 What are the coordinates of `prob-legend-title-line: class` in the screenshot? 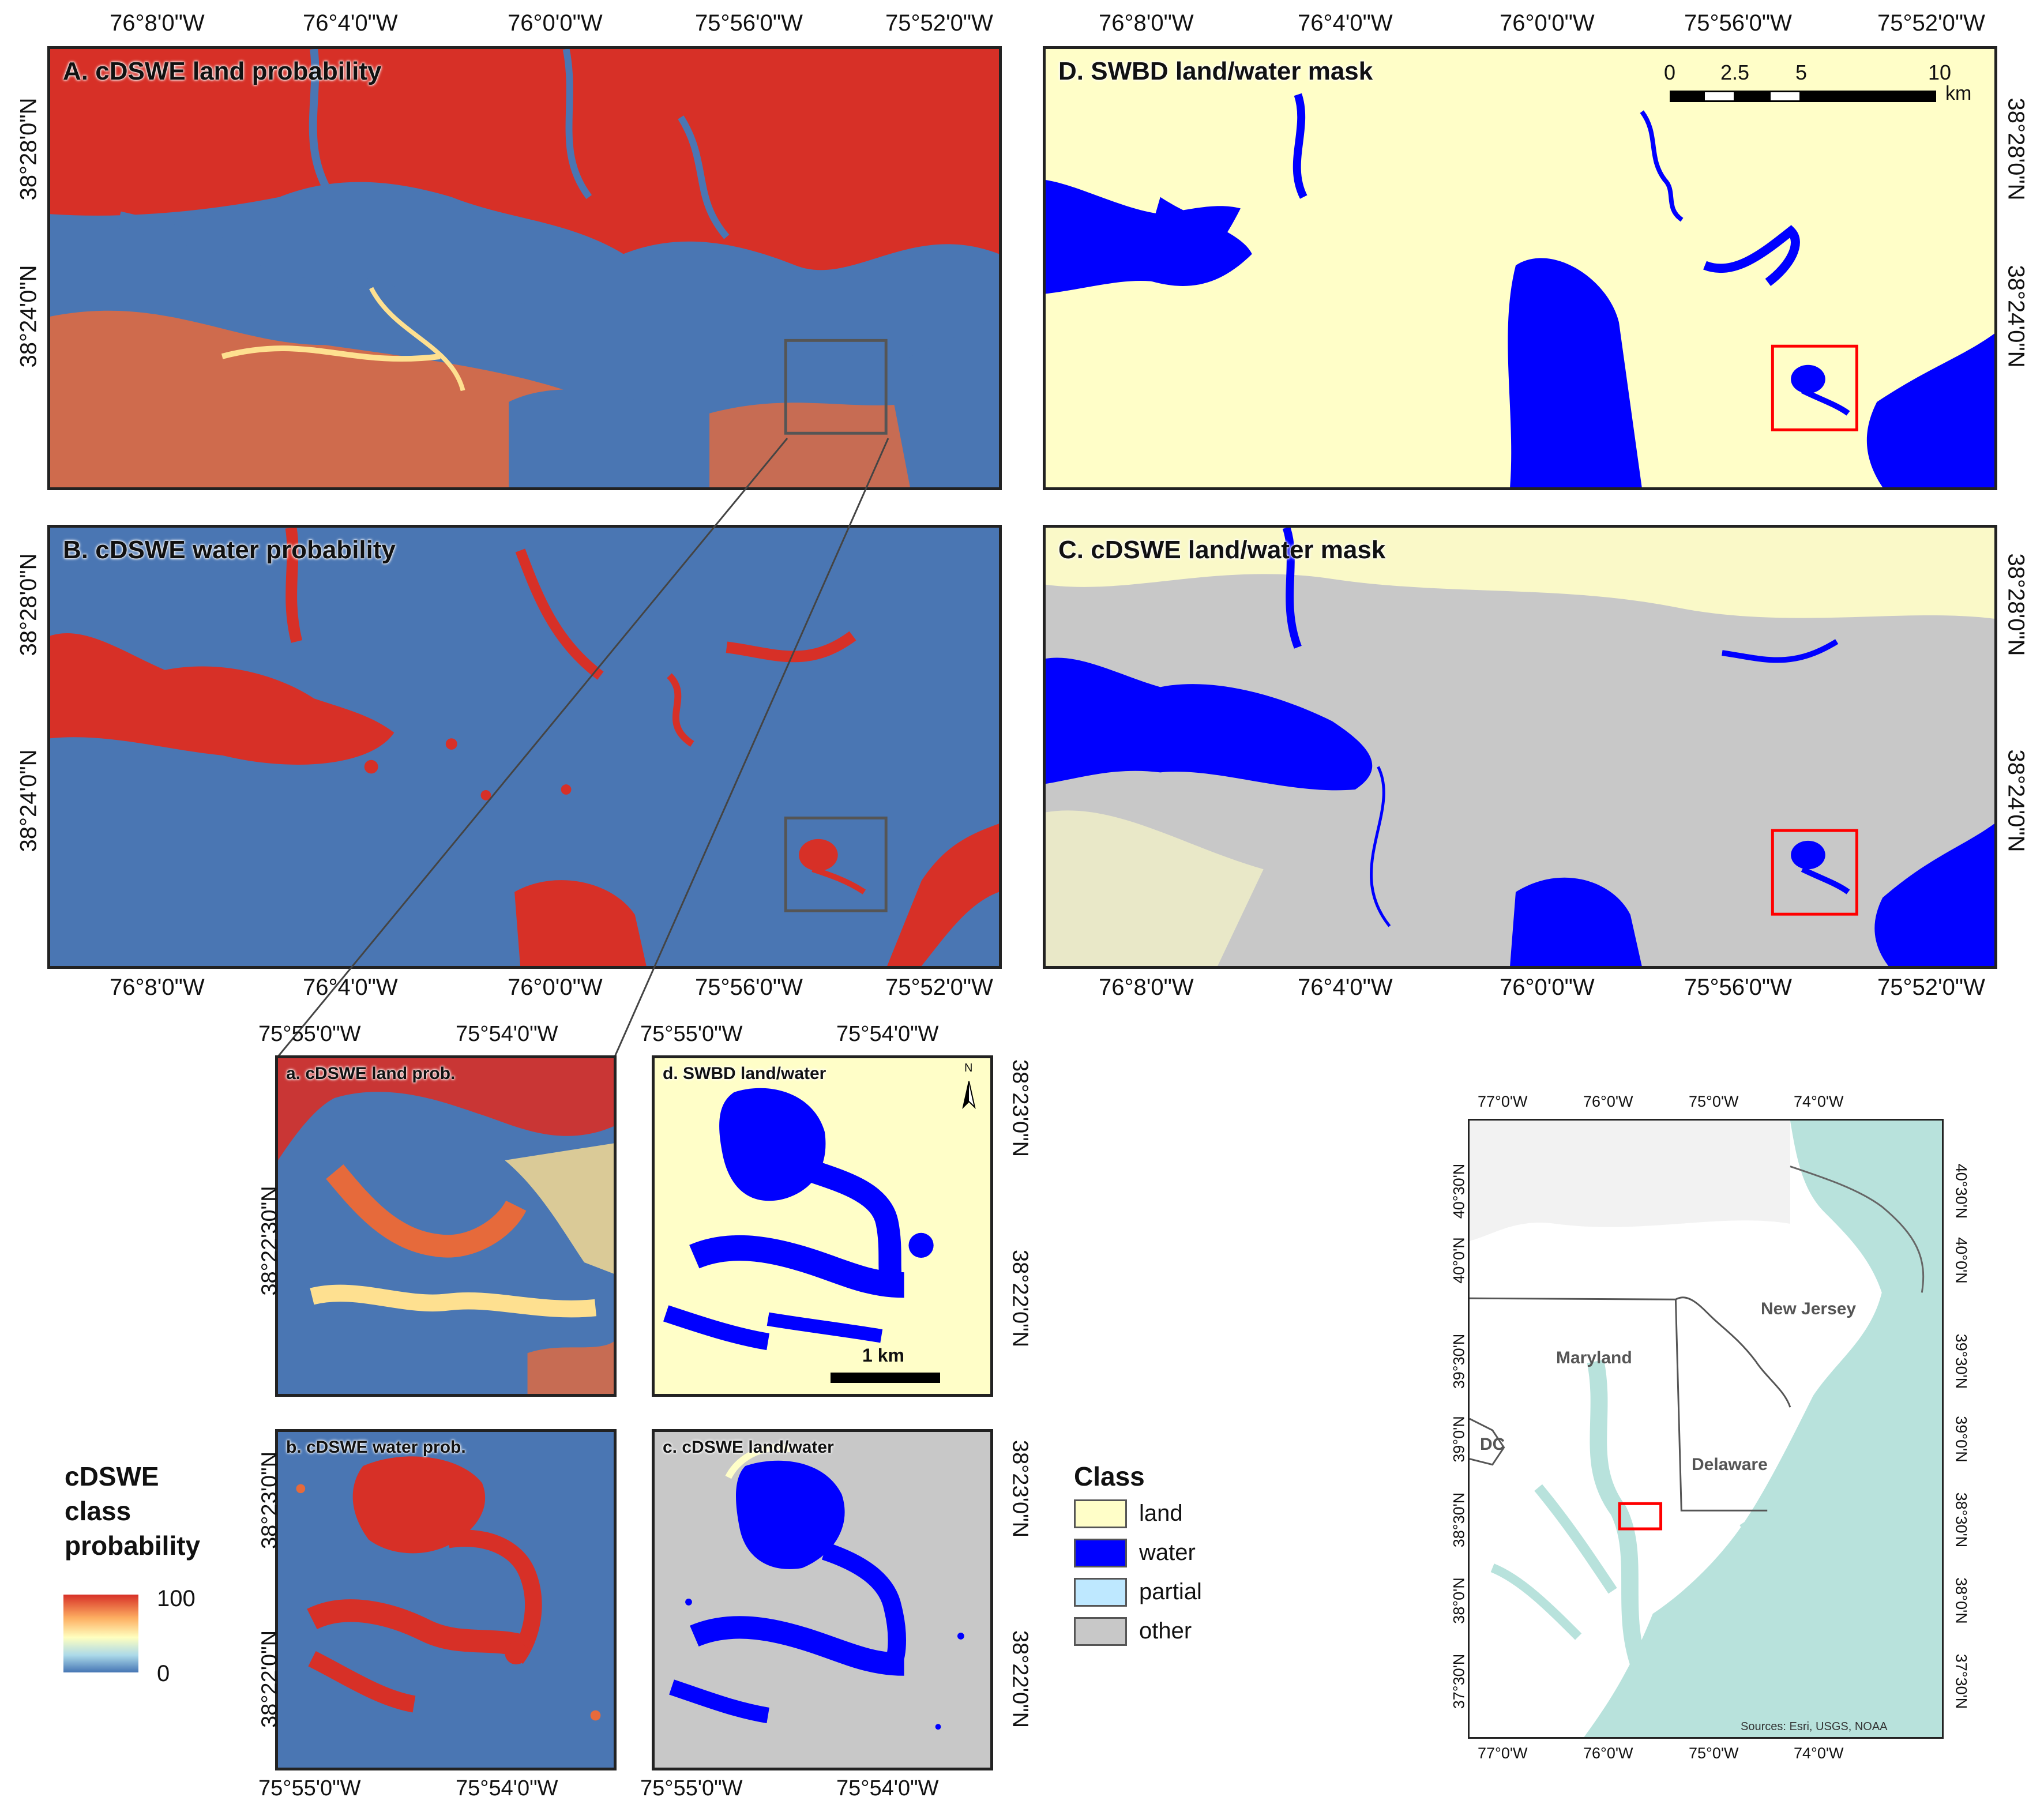 It's located at (98, 1511).